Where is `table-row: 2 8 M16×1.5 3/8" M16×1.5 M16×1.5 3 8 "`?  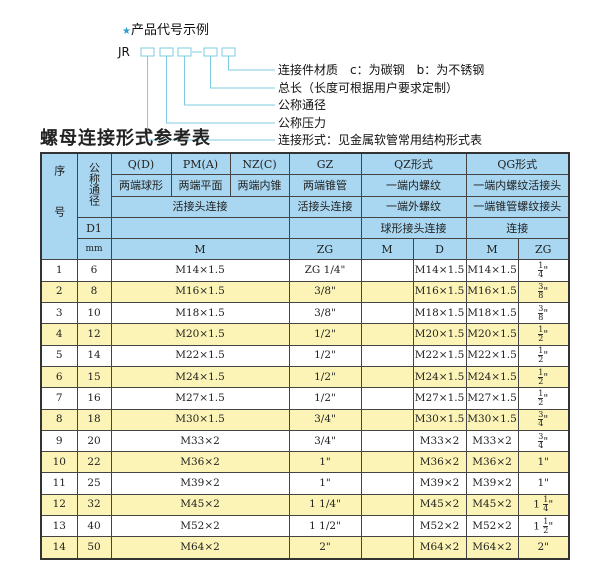 table-row: 2 8 M16×1.5 3/8" M16×1.5 M16×1.5 3 8 " is located at coordinates (305, 292).